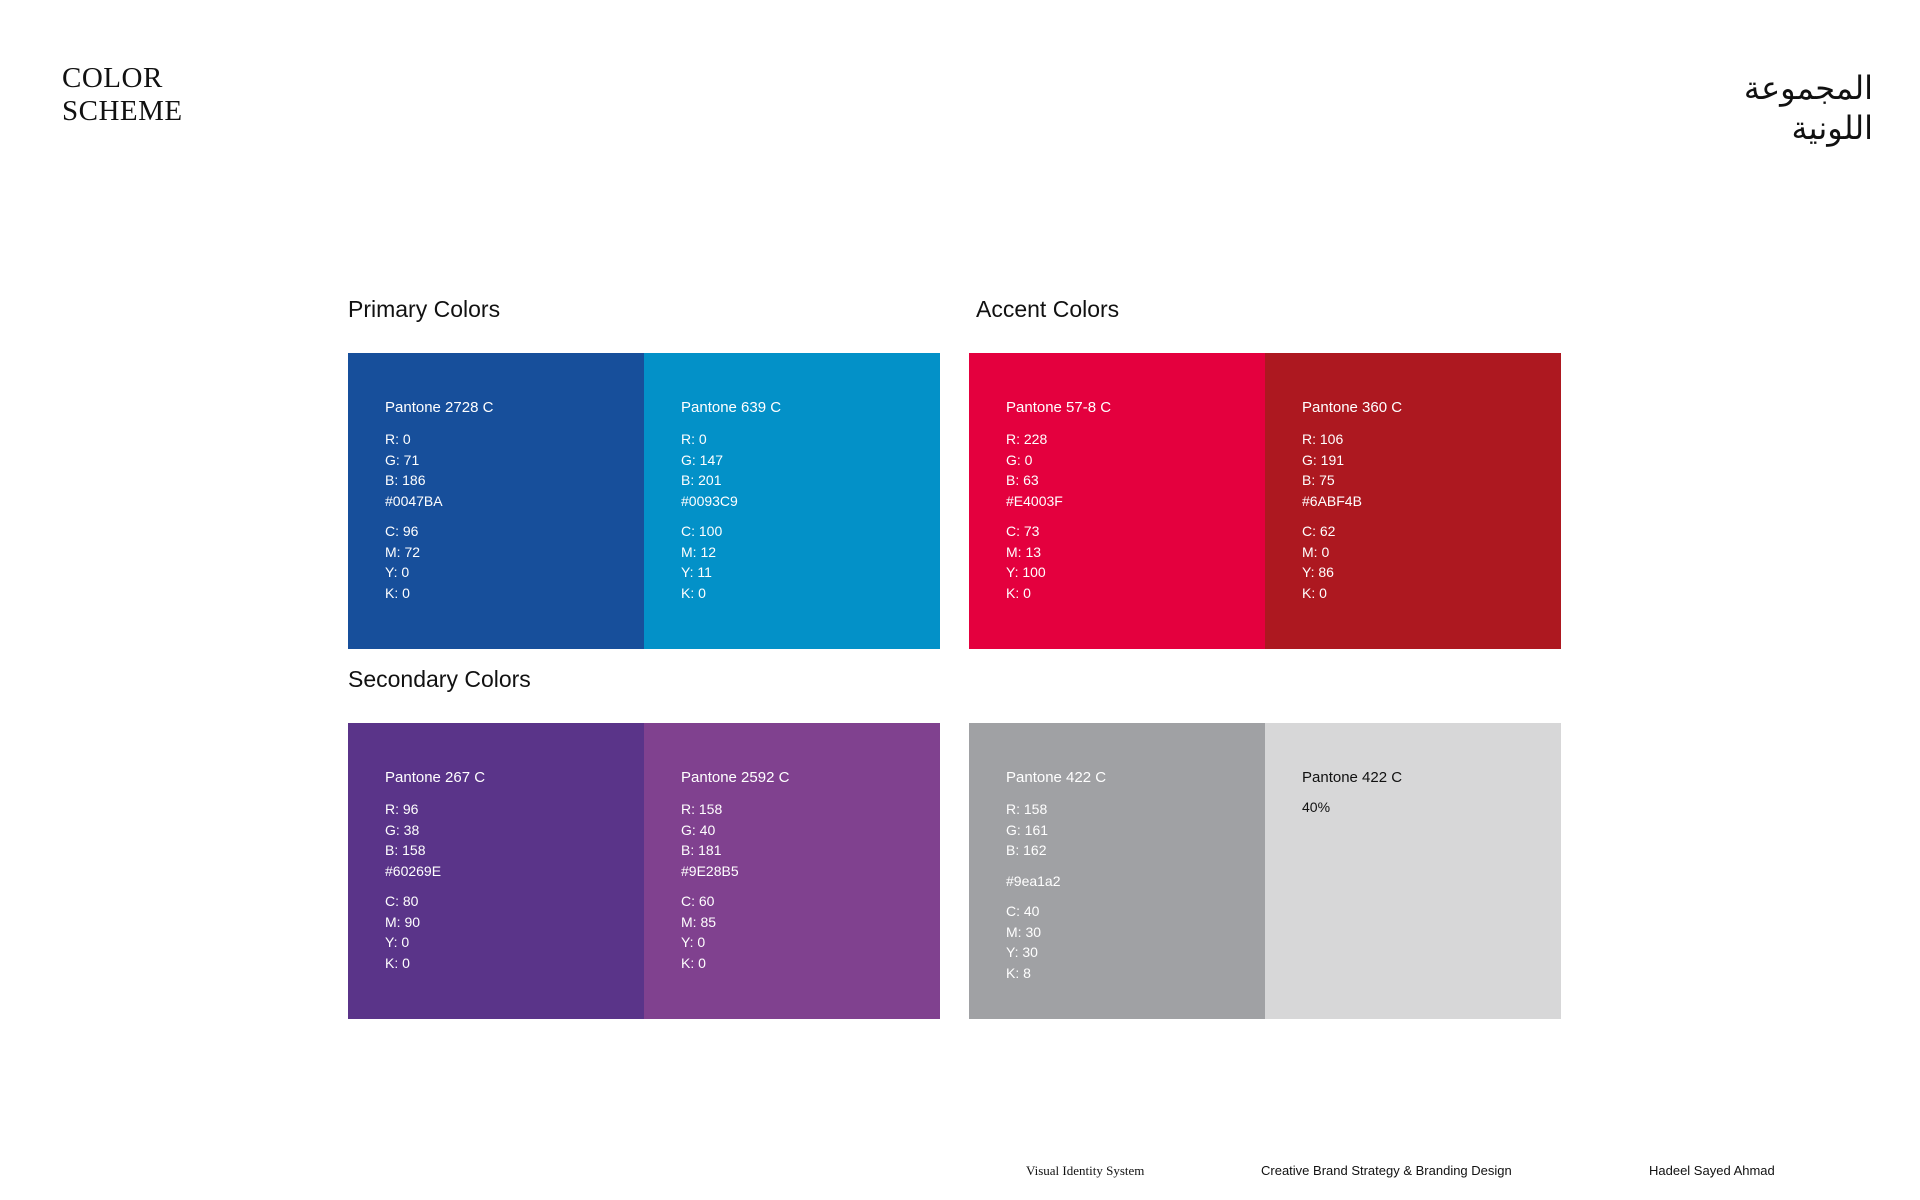  I want to click on cyan-value: C: 80, so click(402, 901).